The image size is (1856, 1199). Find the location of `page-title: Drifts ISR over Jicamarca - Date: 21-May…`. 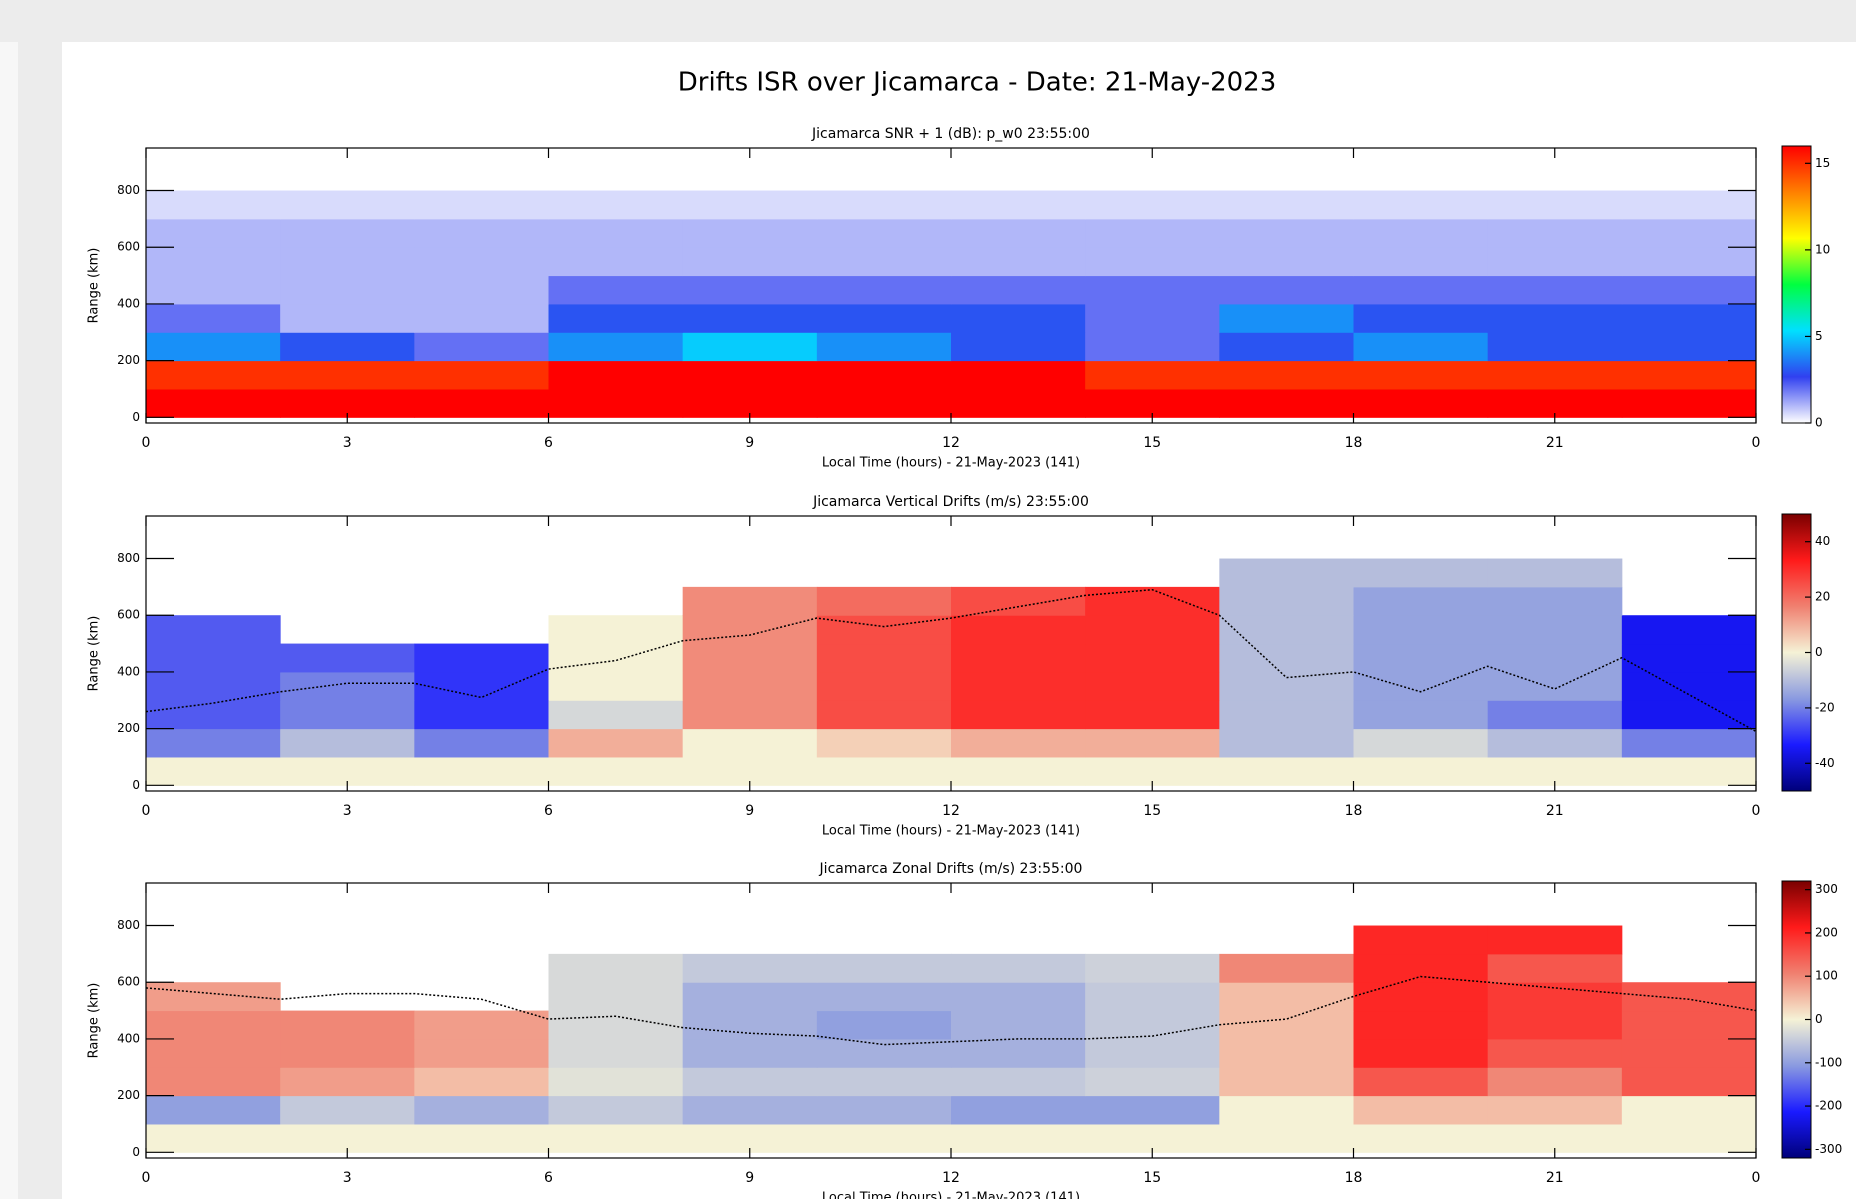

page-title: Drifts ISR over Jicamarca - Date: 21-May… is located at coordinates (977, 83).